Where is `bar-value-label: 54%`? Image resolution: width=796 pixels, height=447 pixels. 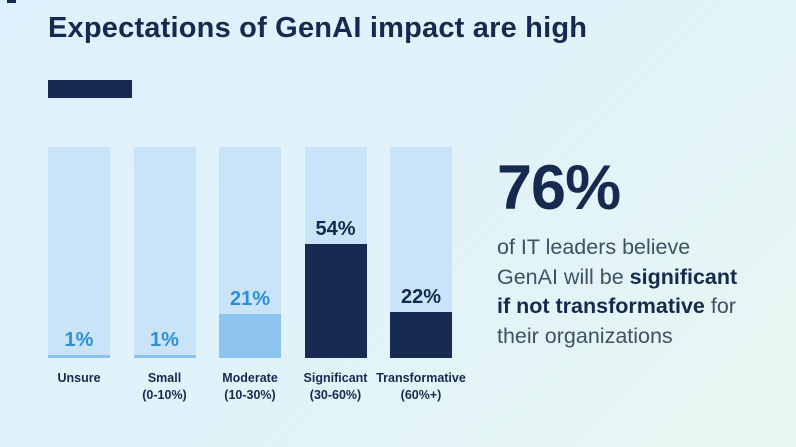
bar-value-label: 54% is located at coordinates (335, 229).